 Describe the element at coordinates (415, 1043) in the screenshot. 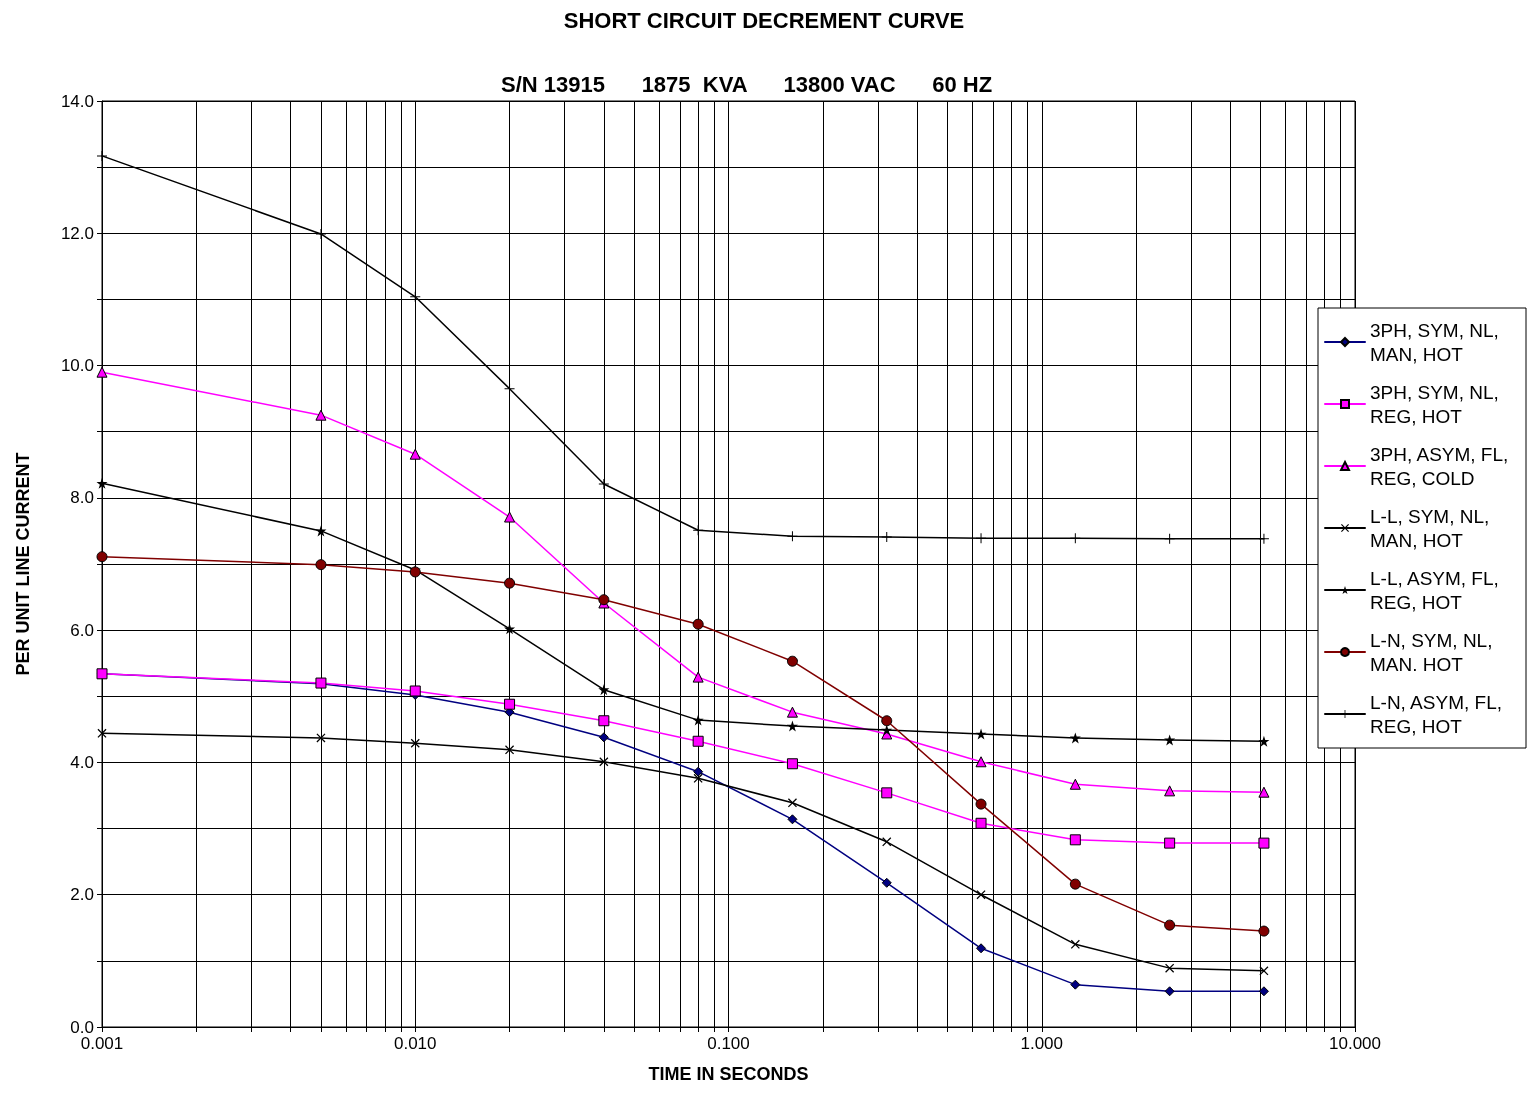

I see `x-tick-label: 0.010` at that location.